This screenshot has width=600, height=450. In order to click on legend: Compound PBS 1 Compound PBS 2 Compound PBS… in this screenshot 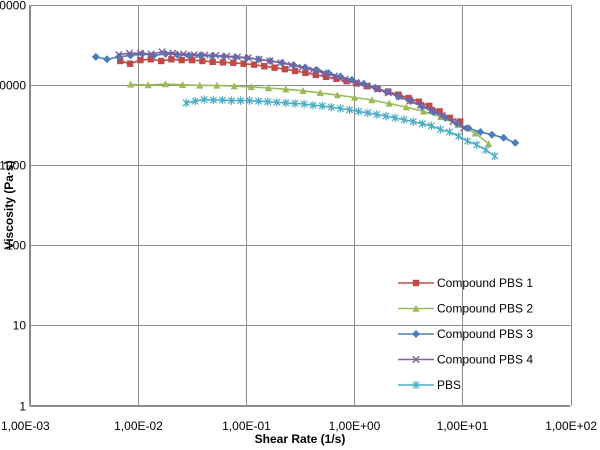, I will do `click(465, 334)`.